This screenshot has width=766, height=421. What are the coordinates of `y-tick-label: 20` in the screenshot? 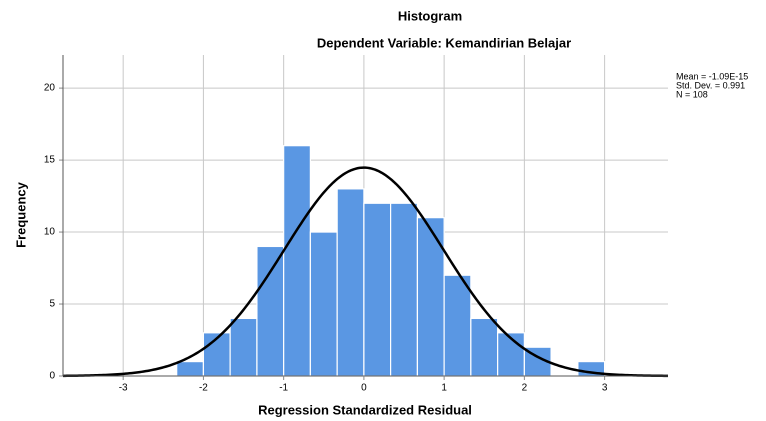 It's located at (50, 88).